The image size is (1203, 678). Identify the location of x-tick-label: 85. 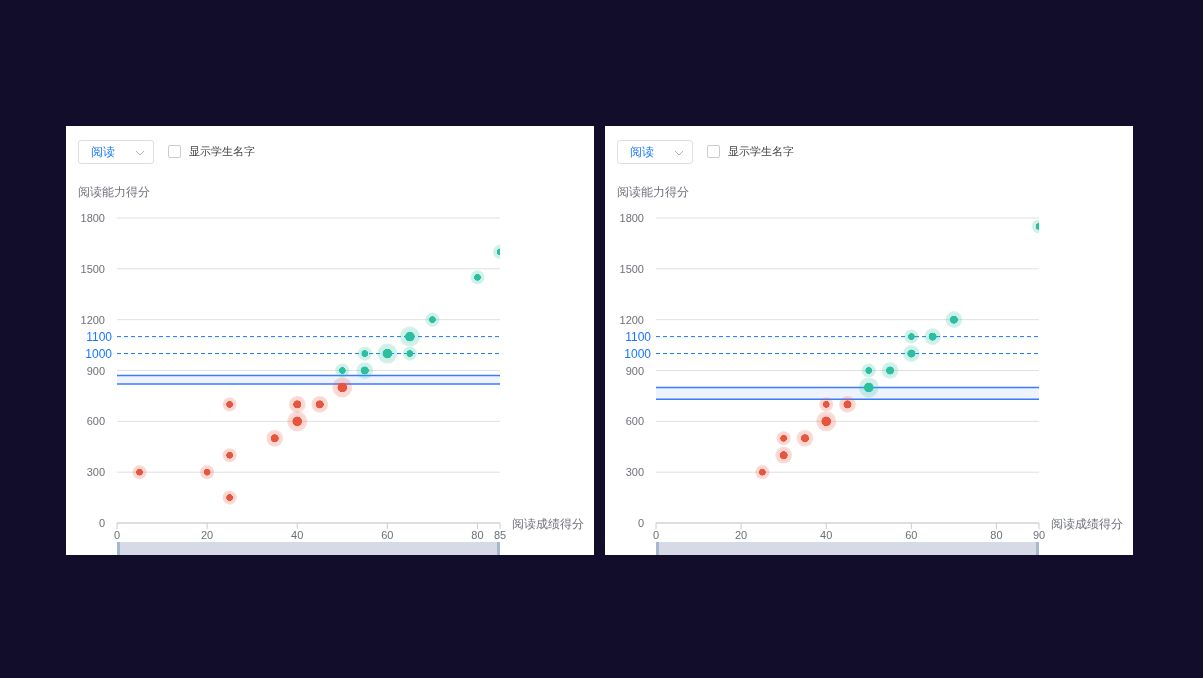
(500, 534).